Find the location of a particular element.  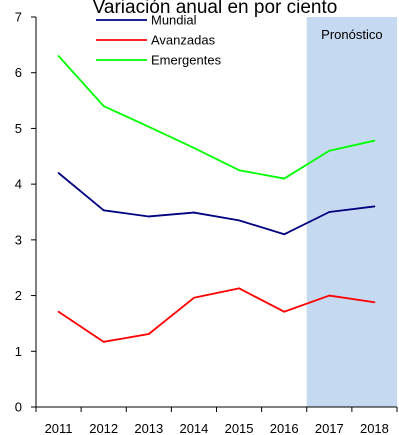

x-tick-label: 2016 is located at coordinates (284, 428).